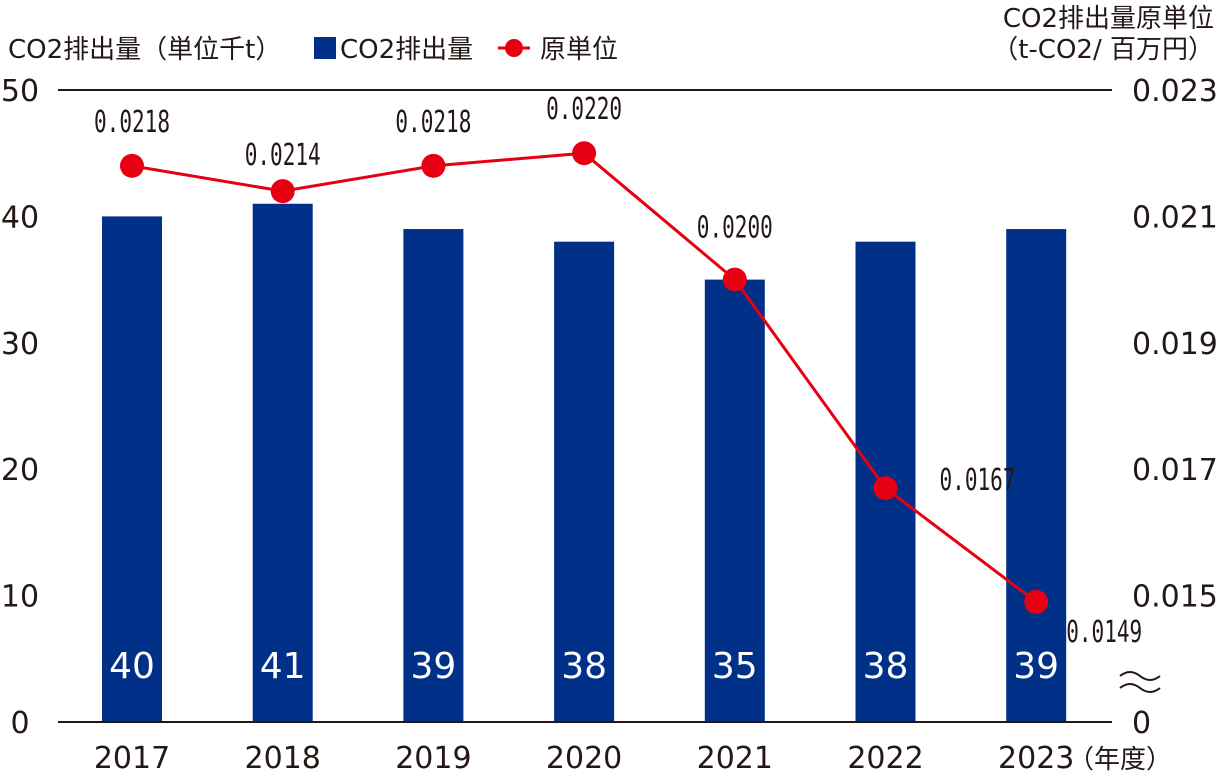 The height and width of the screenshot is (774, 1218). What do you see at coordinates (584, 109) in the screenshot?
I see `rate-value-label: 0.0220` at bounding box center [584, 109].